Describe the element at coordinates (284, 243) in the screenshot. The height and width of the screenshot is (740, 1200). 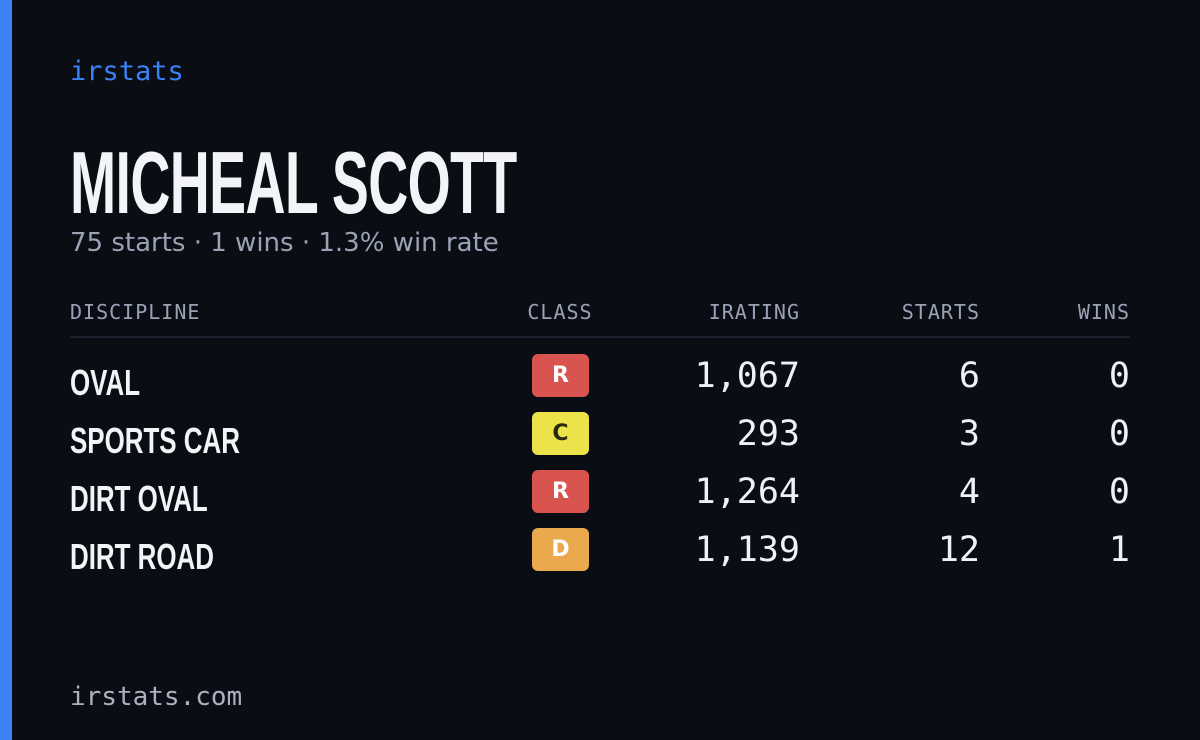
I see `summary: 75 starts · 1 wins · 1.3% win rate` at that location.